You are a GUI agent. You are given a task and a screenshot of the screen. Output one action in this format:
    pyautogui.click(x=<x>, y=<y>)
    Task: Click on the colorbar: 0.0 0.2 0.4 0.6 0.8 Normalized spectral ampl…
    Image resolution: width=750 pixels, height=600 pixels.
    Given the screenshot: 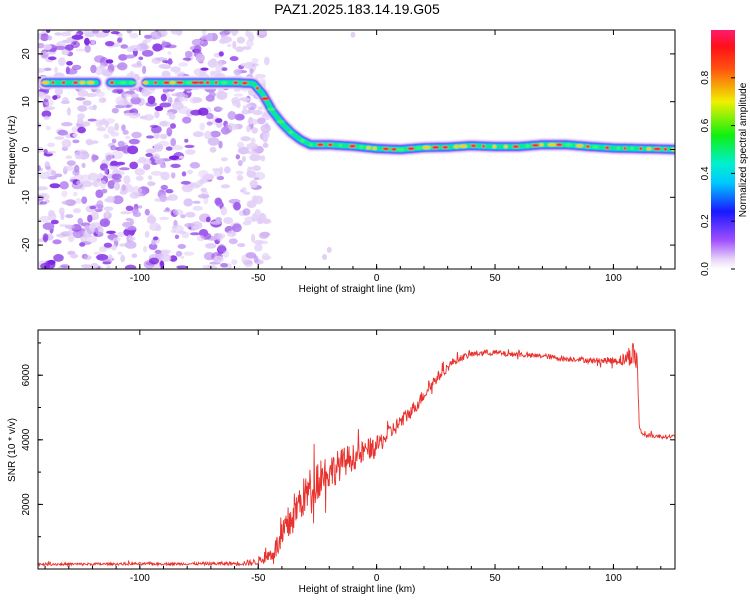 What is the action you would take?
    pyautogui.click(x=724, y=153)
    